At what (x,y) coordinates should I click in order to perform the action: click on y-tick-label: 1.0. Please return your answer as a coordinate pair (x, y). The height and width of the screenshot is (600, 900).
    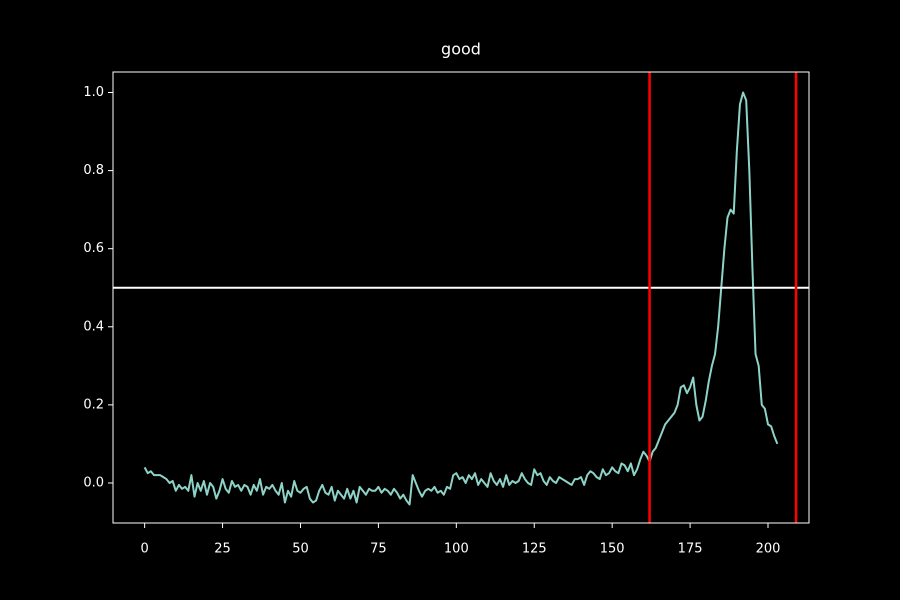
    Looking at the image, I should click on (93, 92).